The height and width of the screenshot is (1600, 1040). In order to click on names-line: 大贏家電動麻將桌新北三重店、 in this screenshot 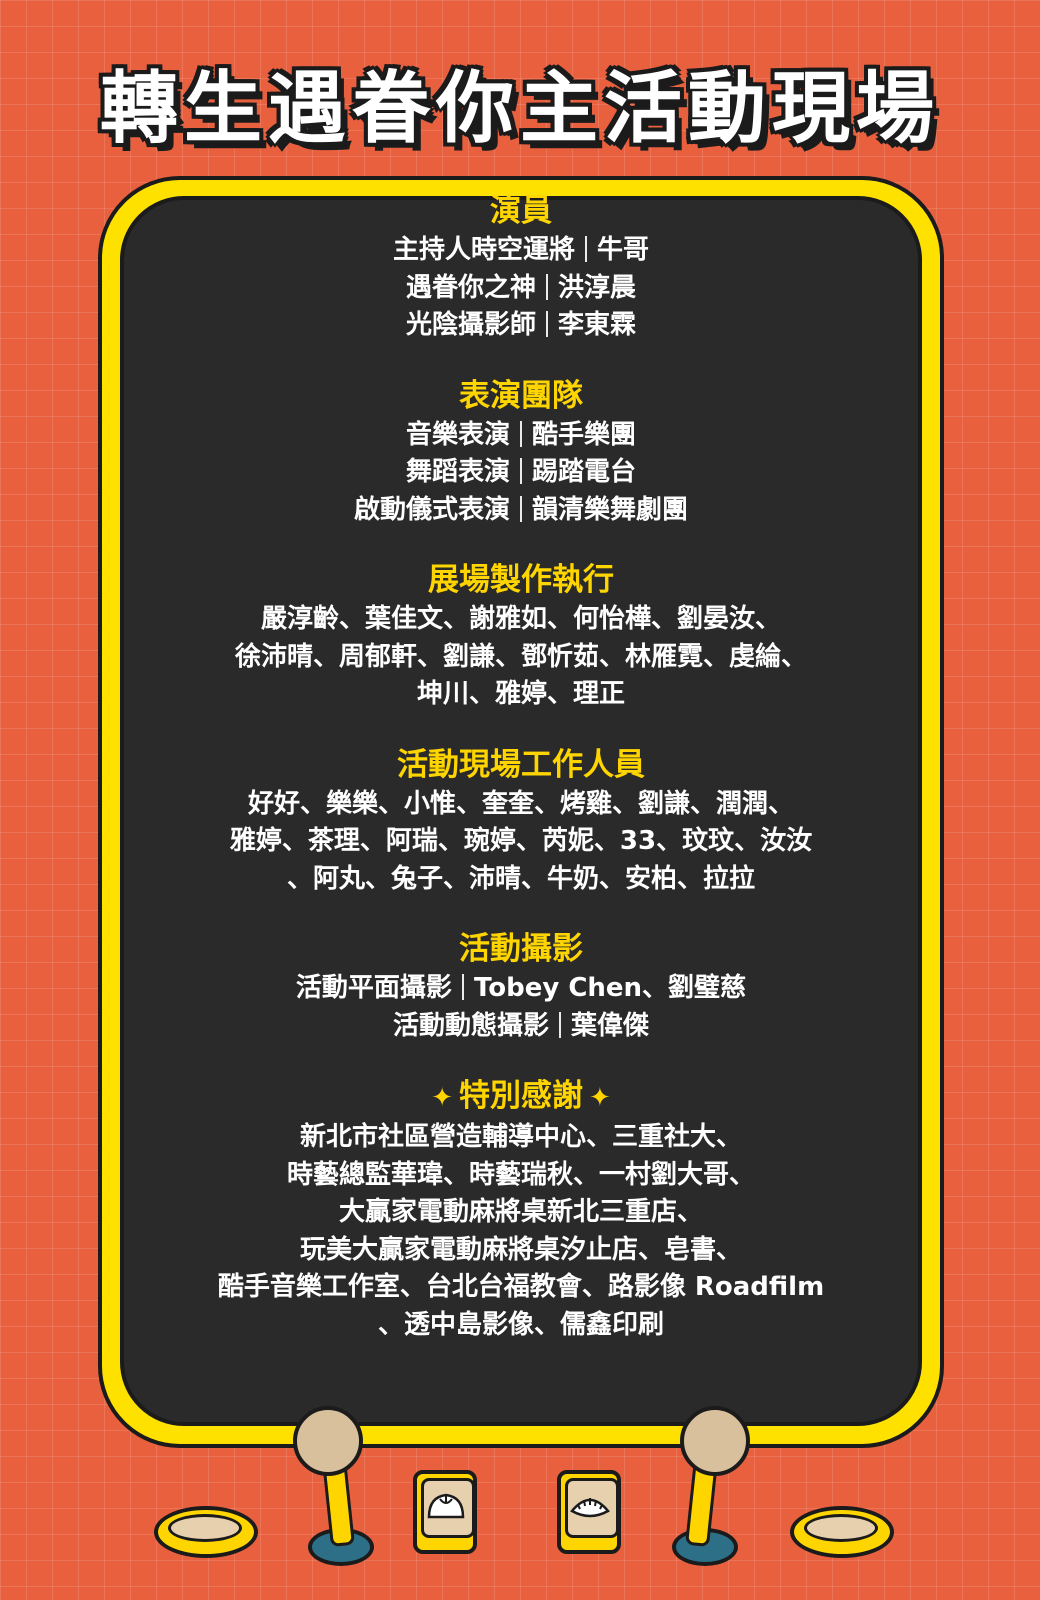, I will do `click(520, 1212)`.